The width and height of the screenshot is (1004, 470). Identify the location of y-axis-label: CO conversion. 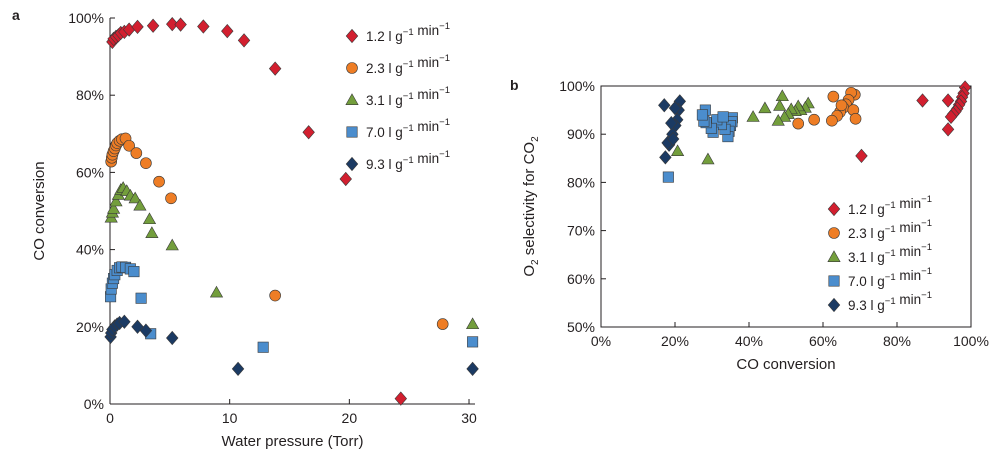
(39, 210).